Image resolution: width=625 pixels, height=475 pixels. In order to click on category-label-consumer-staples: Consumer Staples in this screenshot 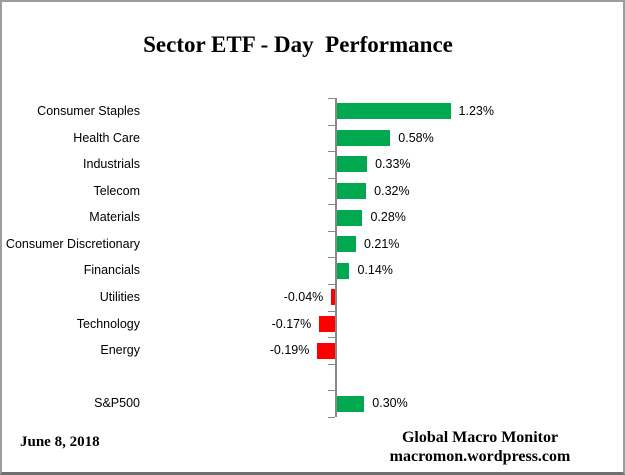, I will do `click(88, 111)`.